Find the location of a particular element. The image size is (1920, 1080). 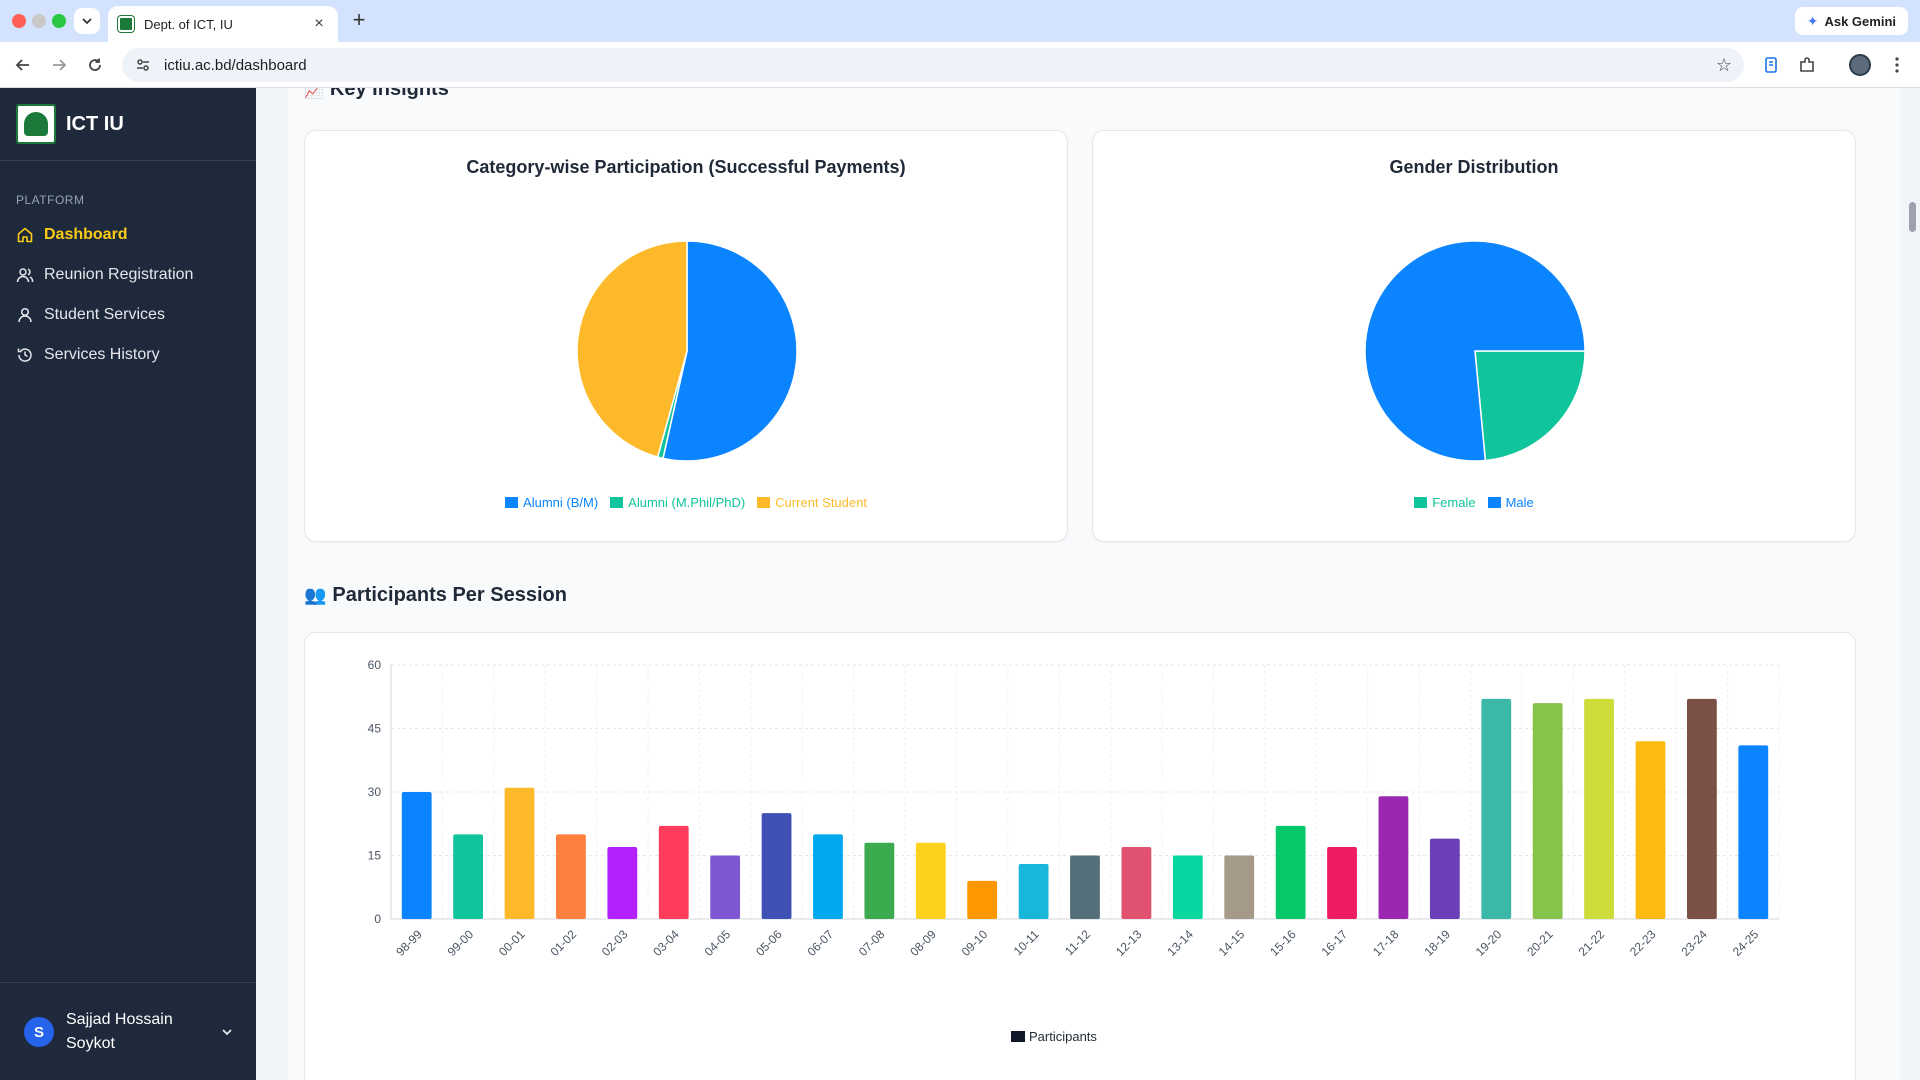

legend-label: Current Student is located at coordinates (821, 502).